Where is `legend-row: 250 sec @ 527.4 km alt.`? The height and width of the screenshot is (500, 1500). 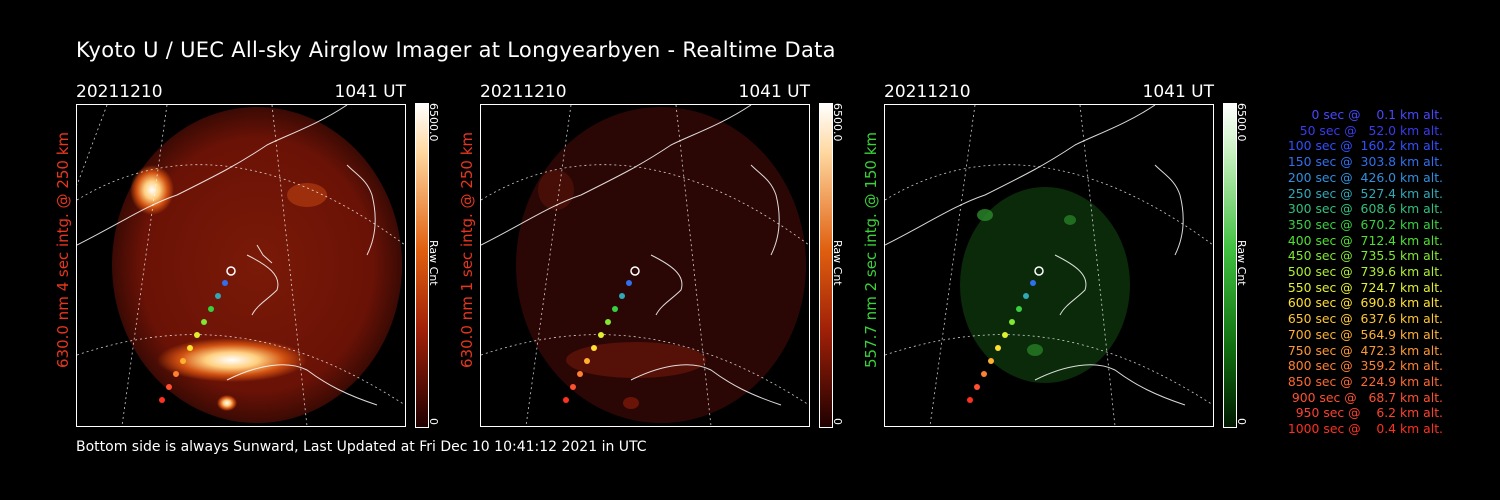 legend-row: 250 sec @ 527.4 km alt. is located at coordinates (1363, 193).